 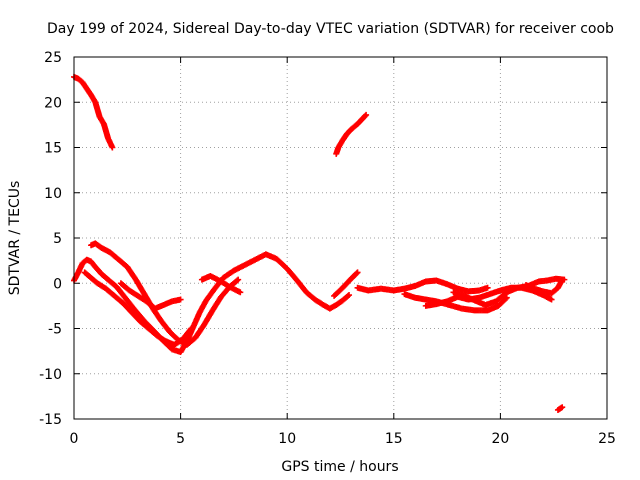 I want to click on x-axis-label: GPS time / hours, so click(x=339, y=467).